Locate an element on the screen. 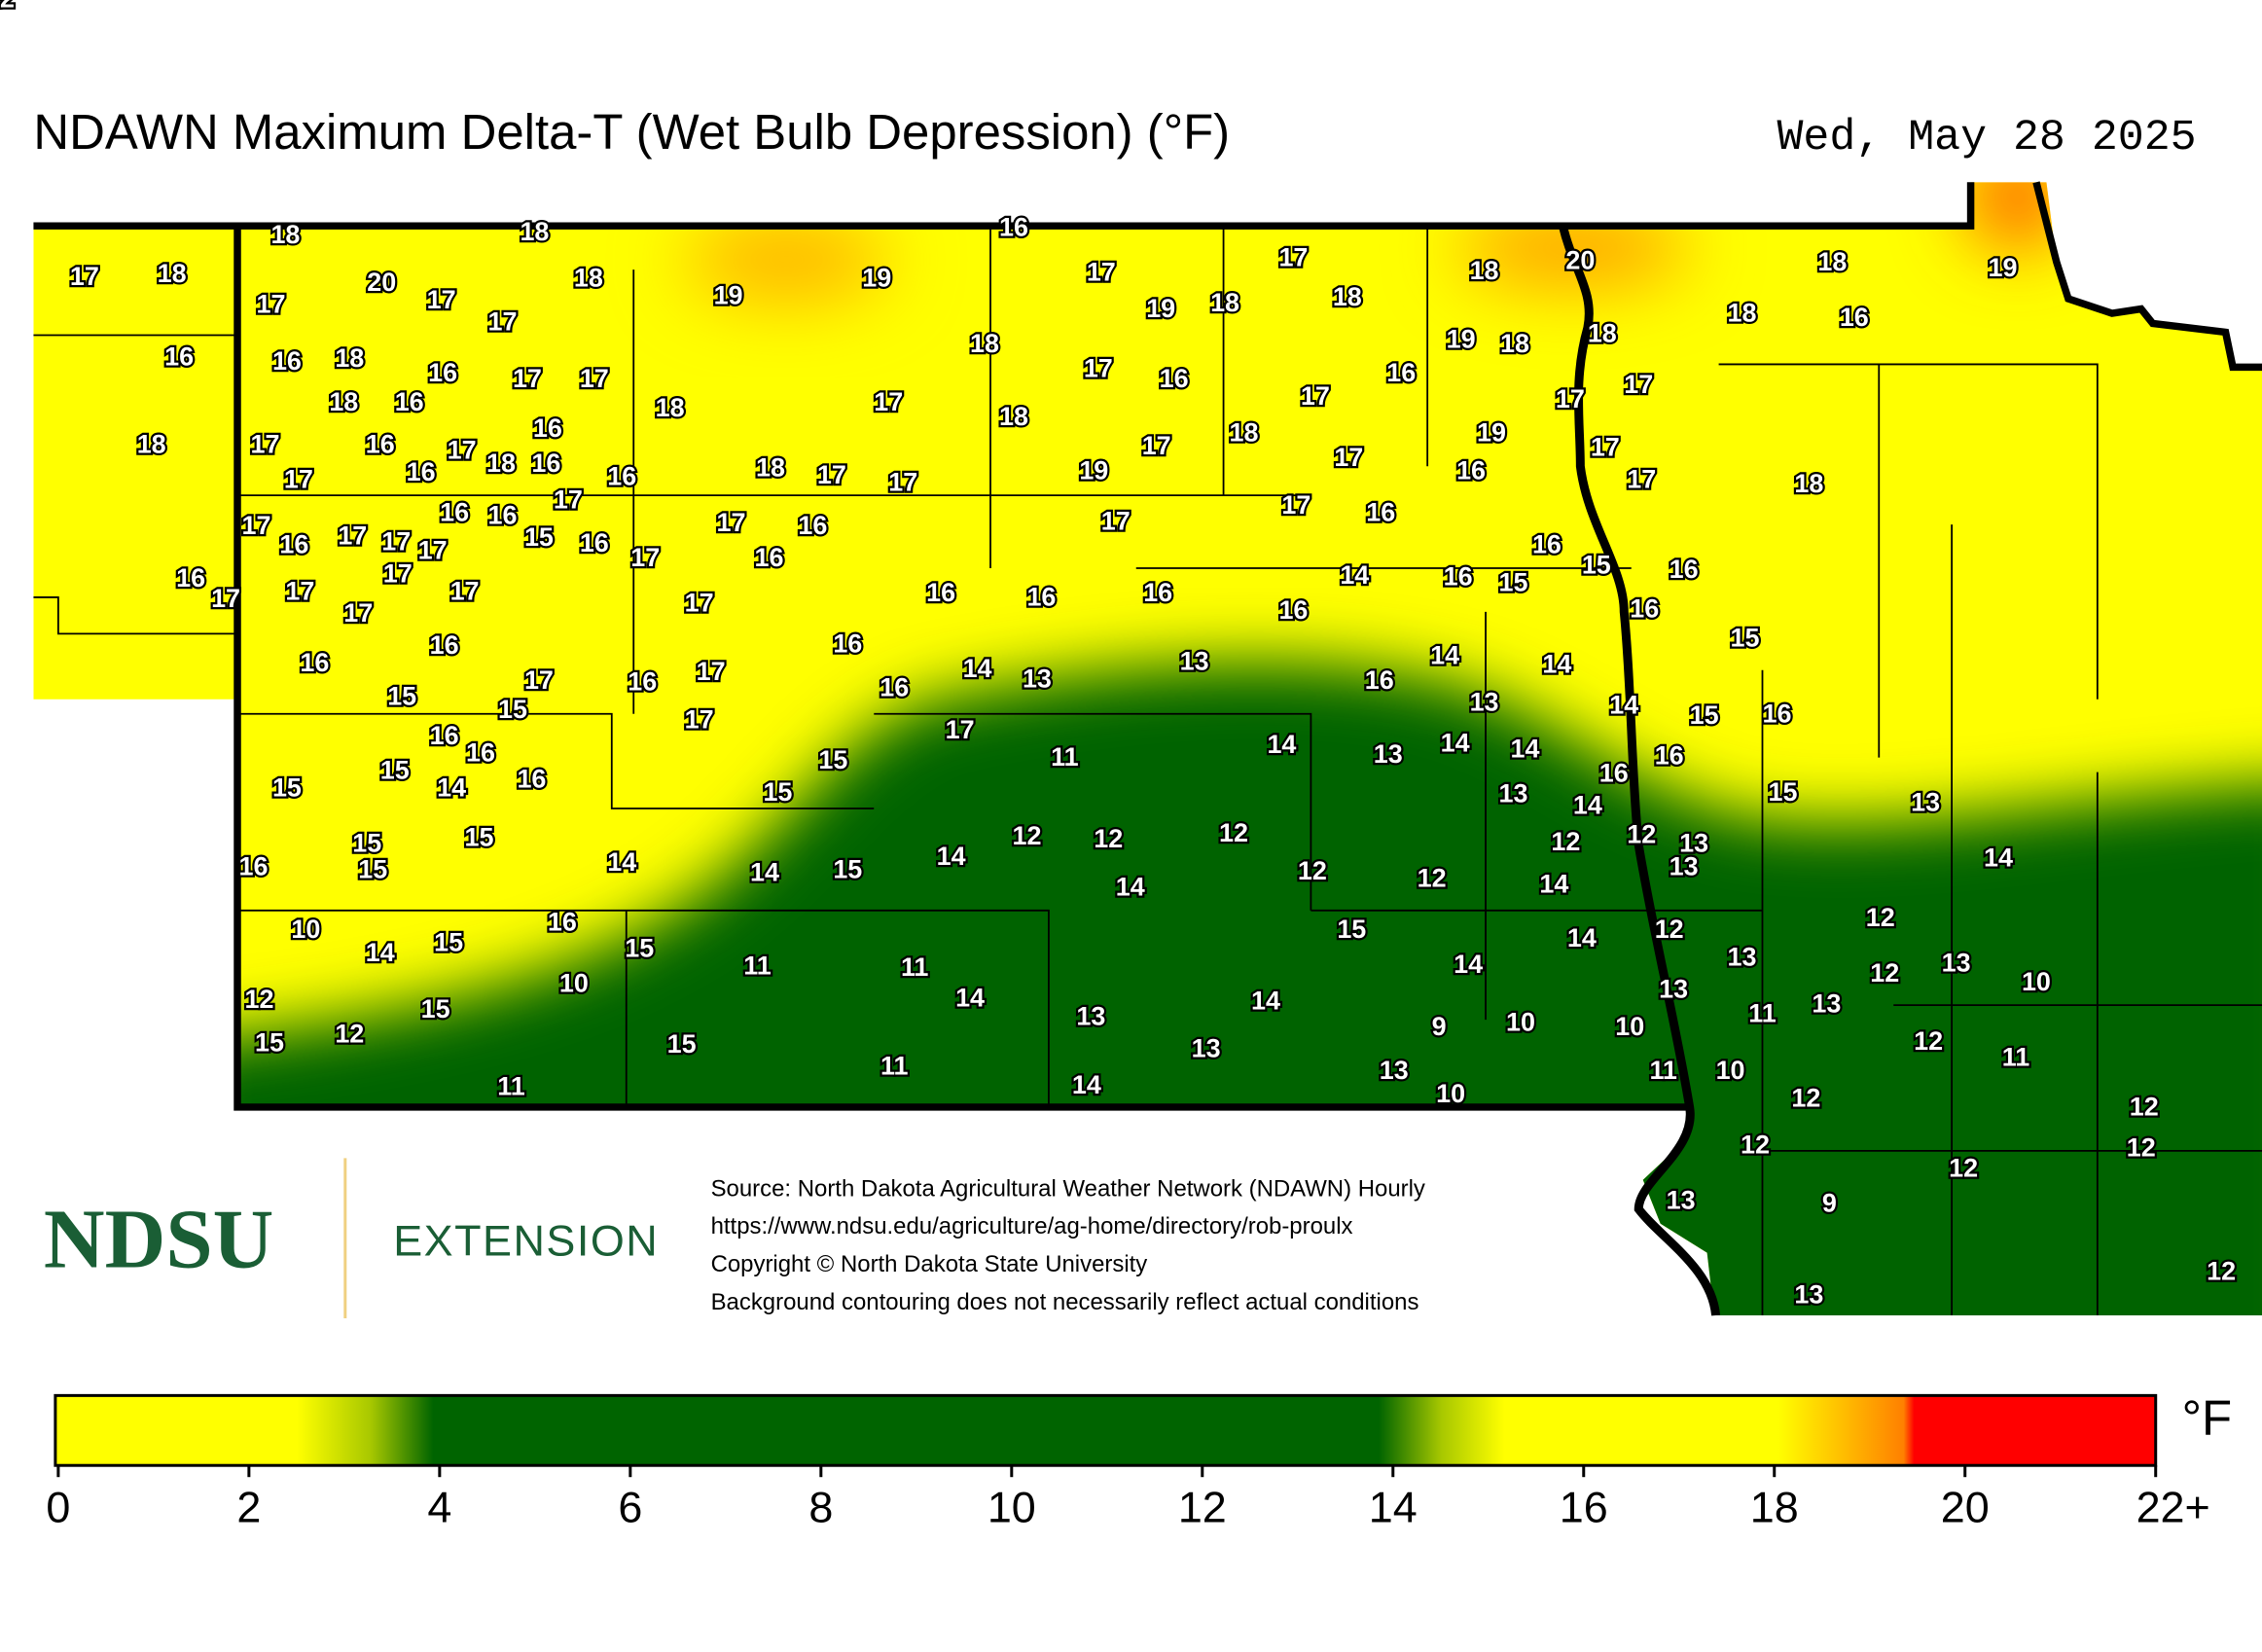 The image size is (2262, 1652). colorbar-tick-label: 2 is located at coordinates (248, 1507).